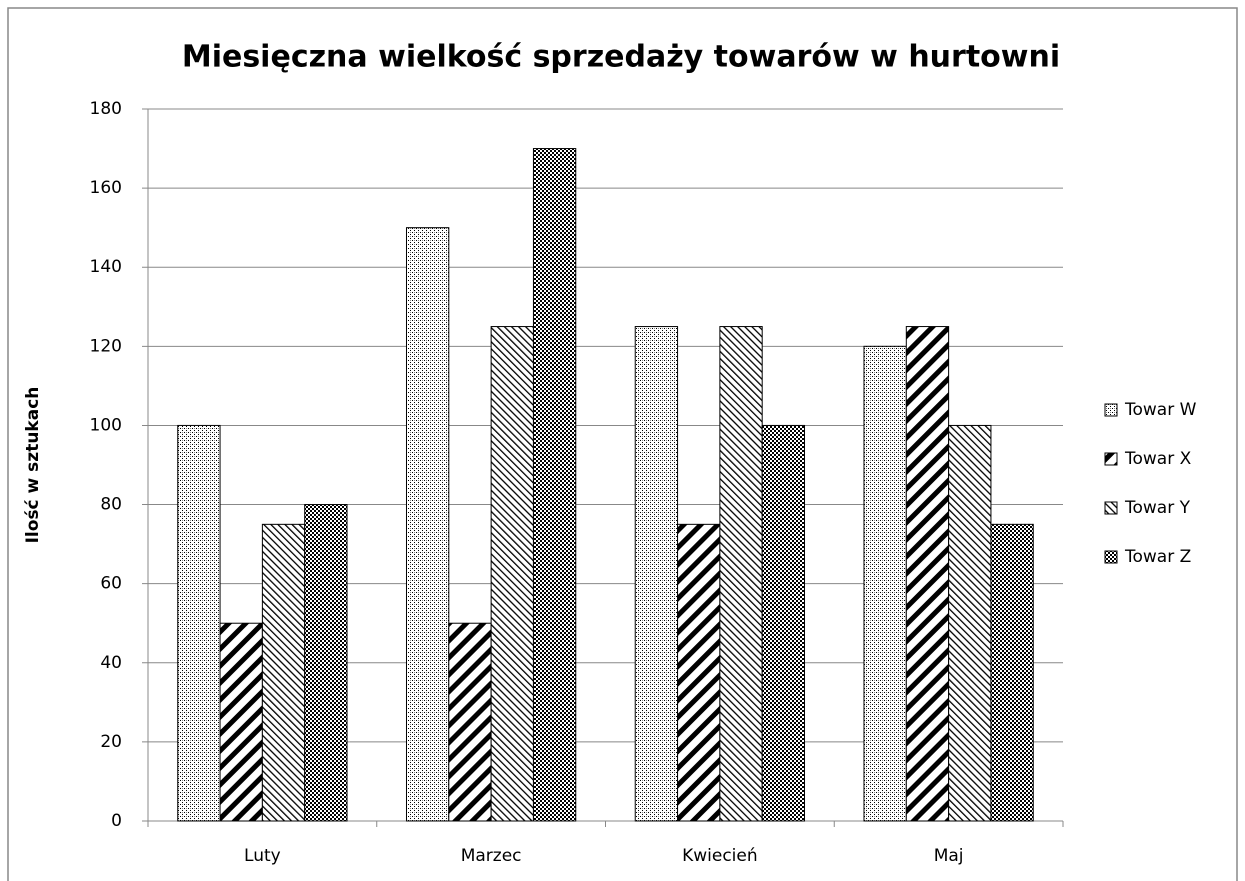 The width and height of the screenshot is (1245, 881). Describe the element at coordinates (106, 425) in the screenshot. I see `y-tick-label: 100` at that location.